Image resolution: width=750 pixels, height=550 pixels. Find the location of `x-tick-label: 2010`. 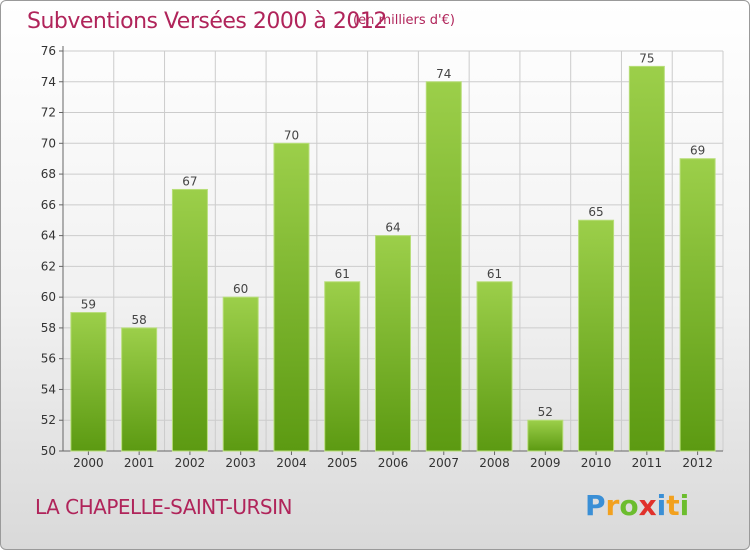

x-tick-label: 2010 is located at coordinates (596, 463).